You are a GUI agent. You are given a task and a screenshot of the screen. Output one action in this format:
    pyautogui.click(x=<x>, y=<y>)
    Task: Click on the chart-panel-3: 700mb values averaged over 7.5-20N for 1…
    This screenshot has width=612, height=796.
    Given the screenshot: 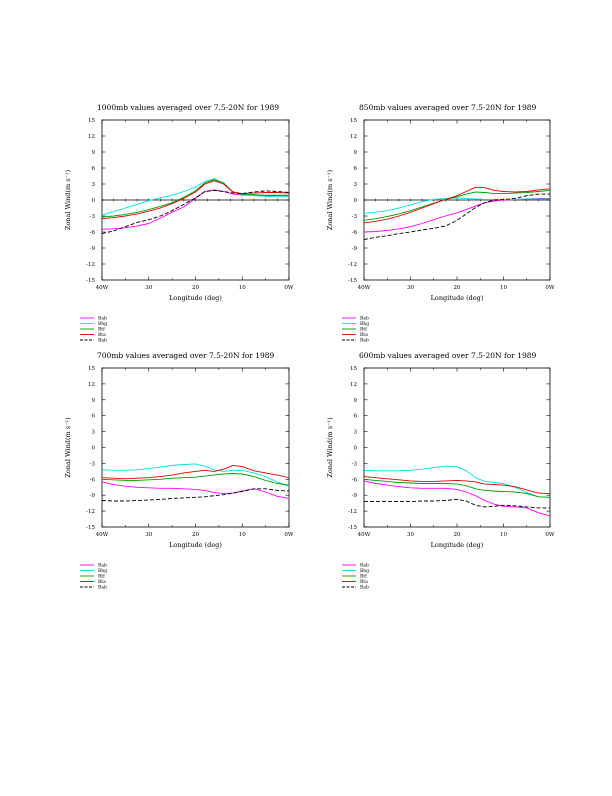 What is the action you would take?
    pyautogui.click(x=179, y=471)
    